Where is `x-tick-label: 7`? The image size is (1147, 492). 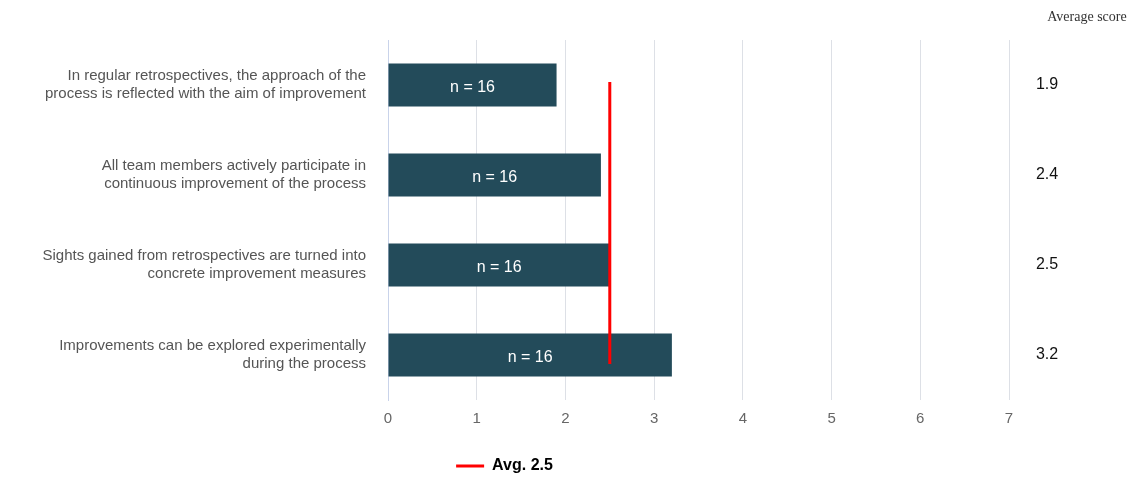 x-tick-label: 7 is located at coordinates (1009, 418).